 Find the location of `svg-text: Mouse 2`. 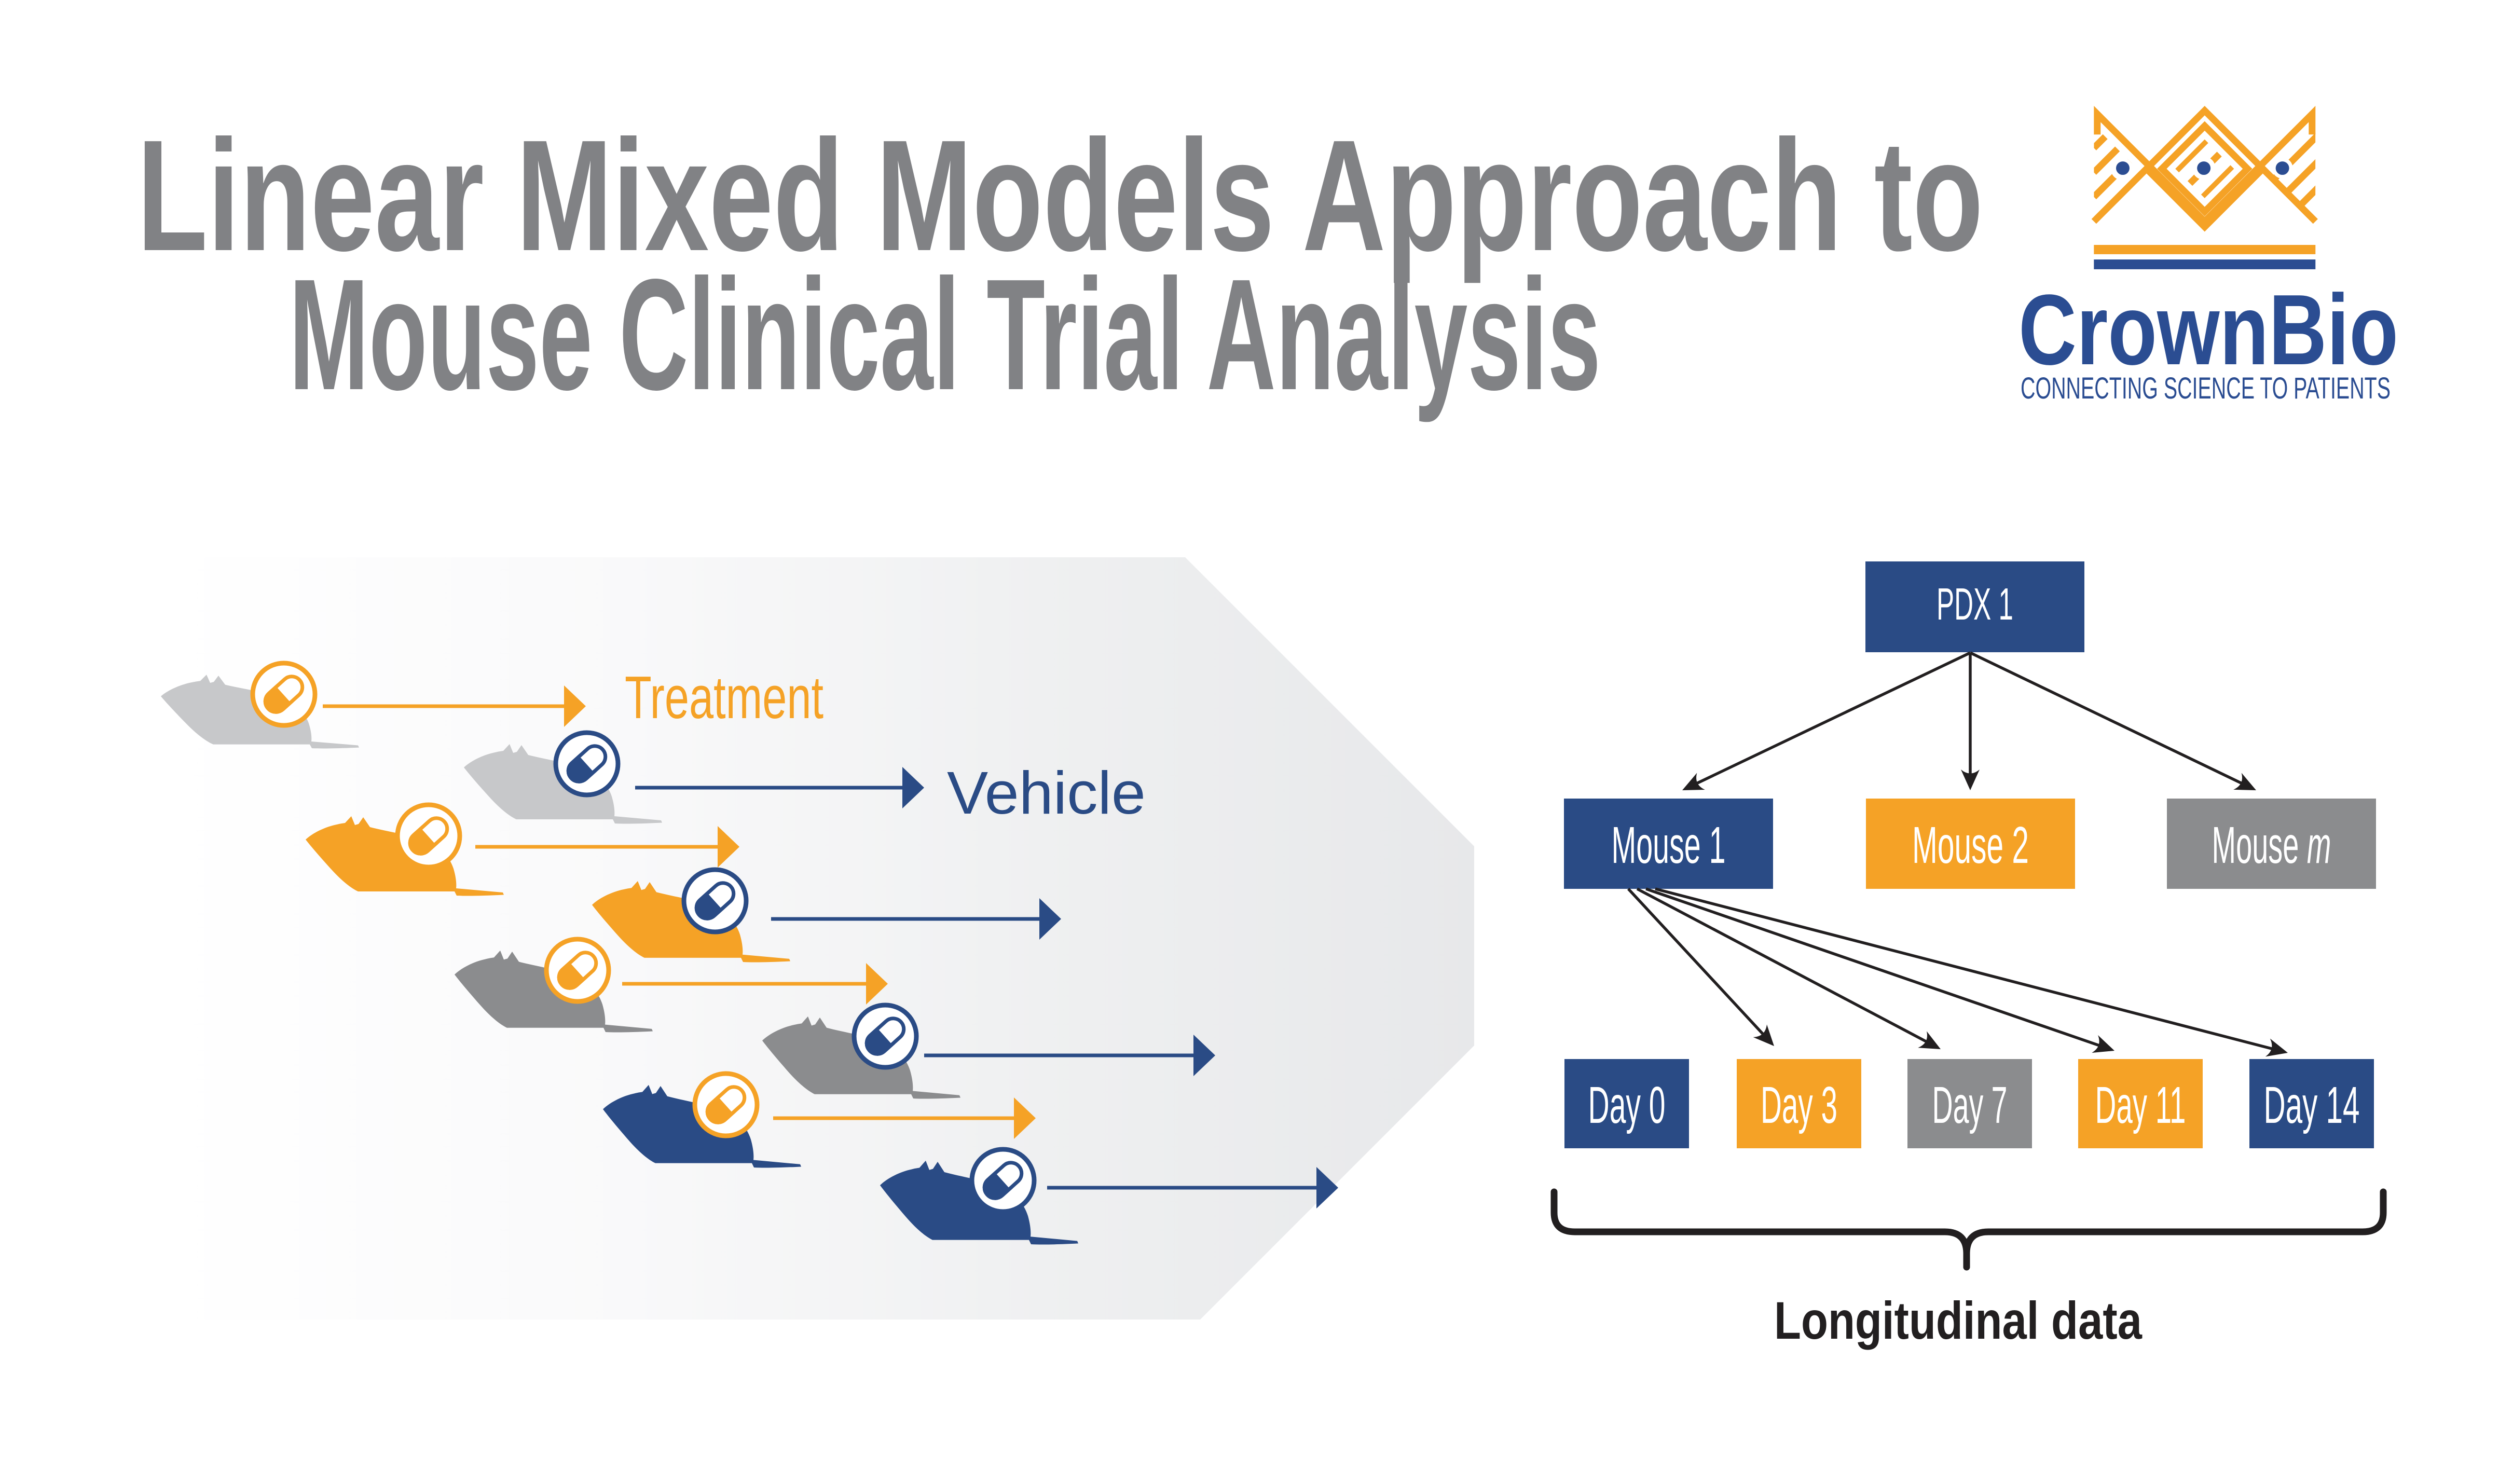

svg-text: Mouse 2 is located at coordinates (1970, 845).